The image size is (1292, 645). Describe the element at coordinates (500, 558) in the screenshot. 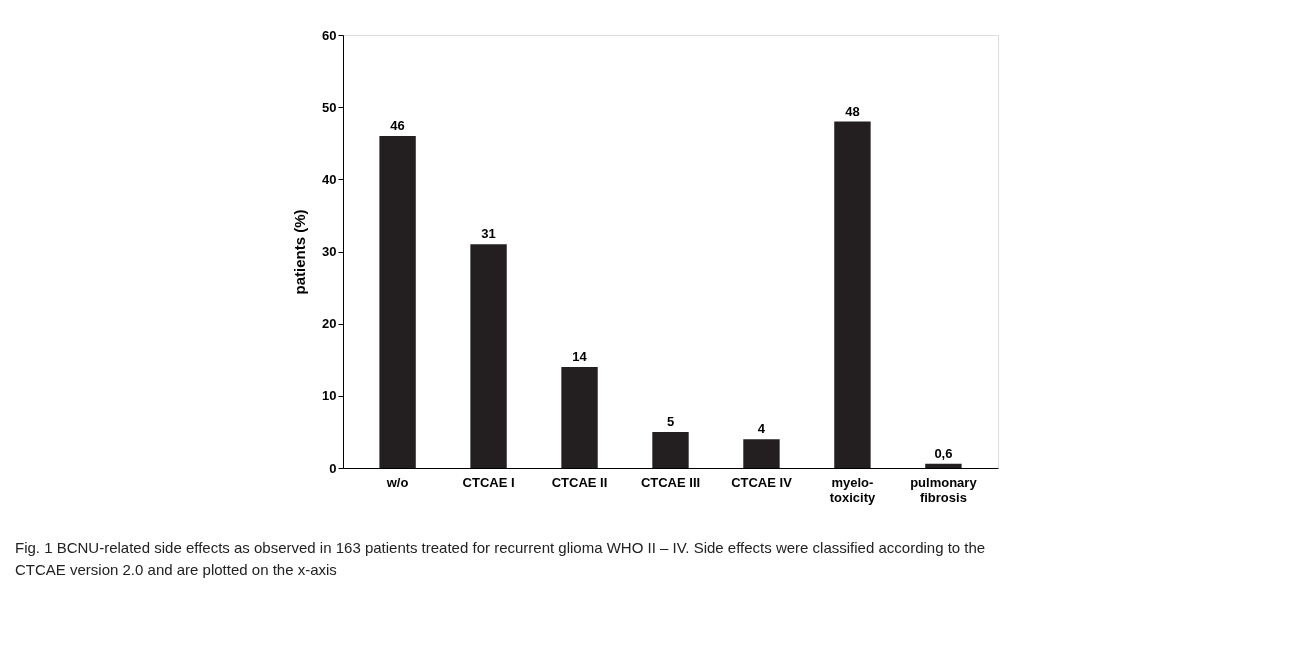

I see `caption: Fig. 1 BCNU-related side effects as observed in 163 patients treated for recurrent glioma WHO II – IV. Side effects were classified according to the CTCAE version 2.0 and are plotted on the x-axis` at that location.